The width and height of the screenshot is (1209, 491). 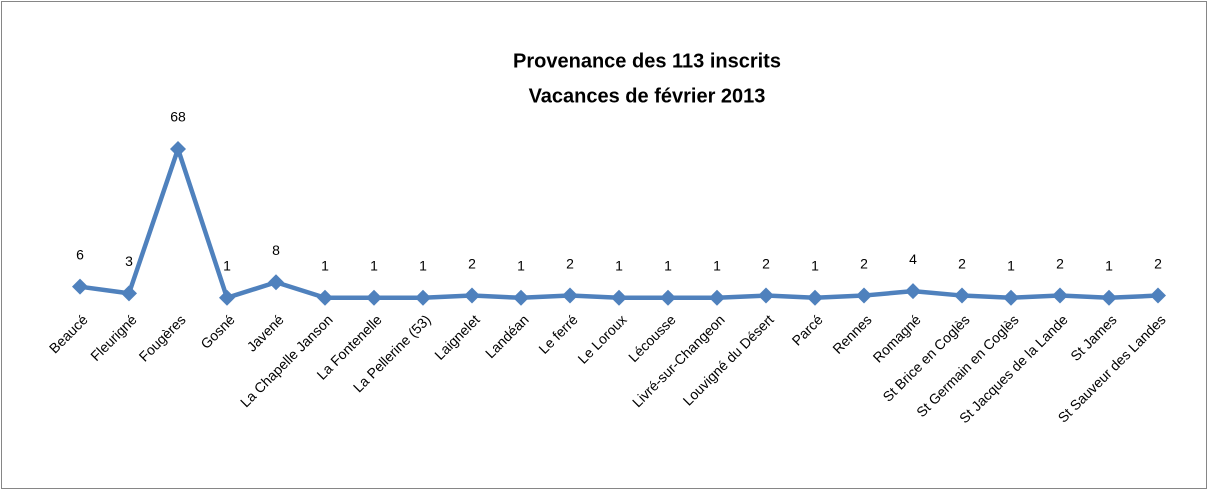 What do you see at coordinates (647, 61) in the screenshot?
I see `chart-title: Provenance des 113 inscrits` at bounding box center [647, 61].